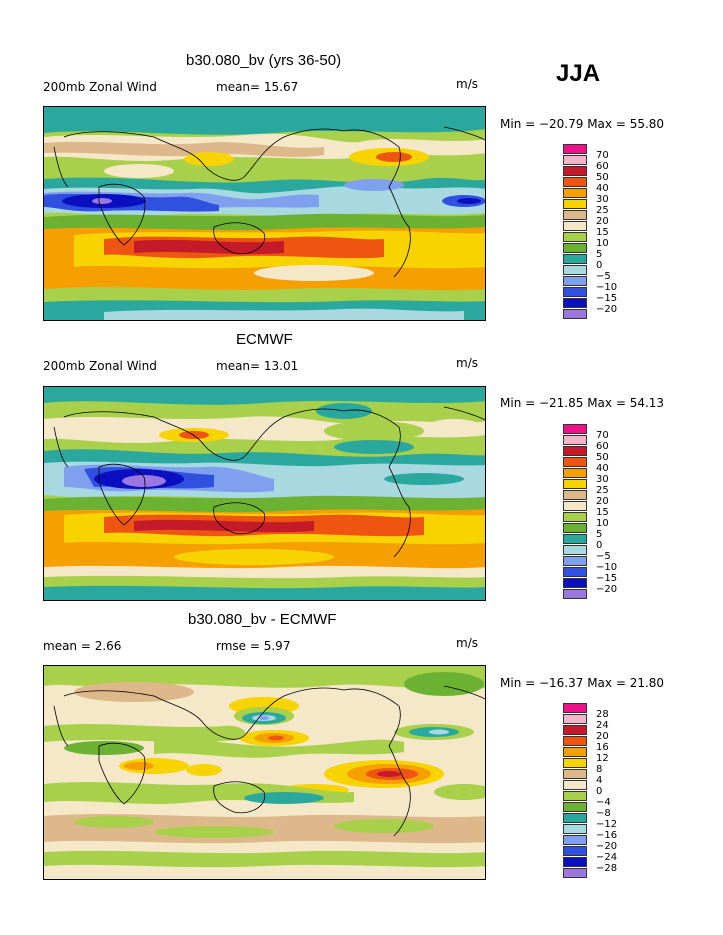 The height and width of the screenshot is (935, 723). Describe the element at coordinates (100, 366) in the screenshot. I see `panel-2-variable-label: 200mb Zonal Wind` at that location.